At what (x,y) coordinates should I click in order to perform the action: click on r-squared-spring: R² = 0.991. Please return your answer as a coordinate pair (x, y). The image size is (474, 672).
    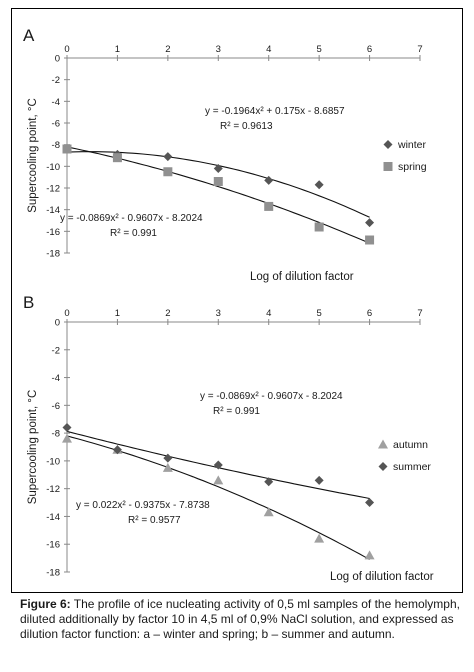
    Looking at the image, I should click on (133, 233).